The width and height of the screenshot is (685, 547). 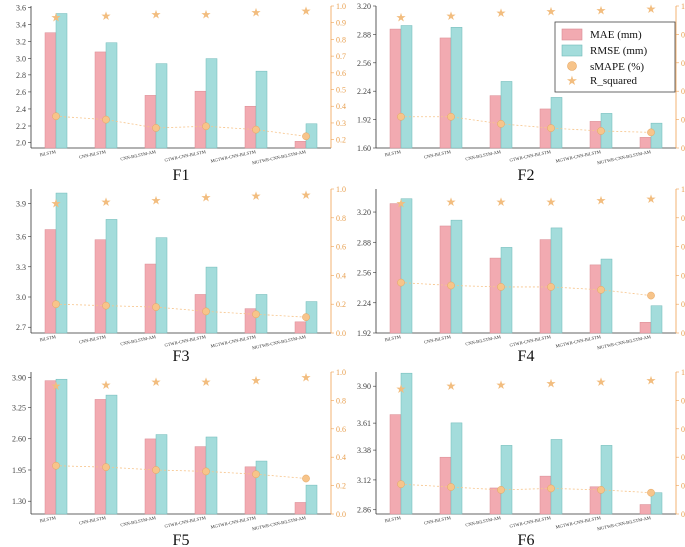 I want to click on y2-tick-label: 0.8, so click(x=683, y=34).